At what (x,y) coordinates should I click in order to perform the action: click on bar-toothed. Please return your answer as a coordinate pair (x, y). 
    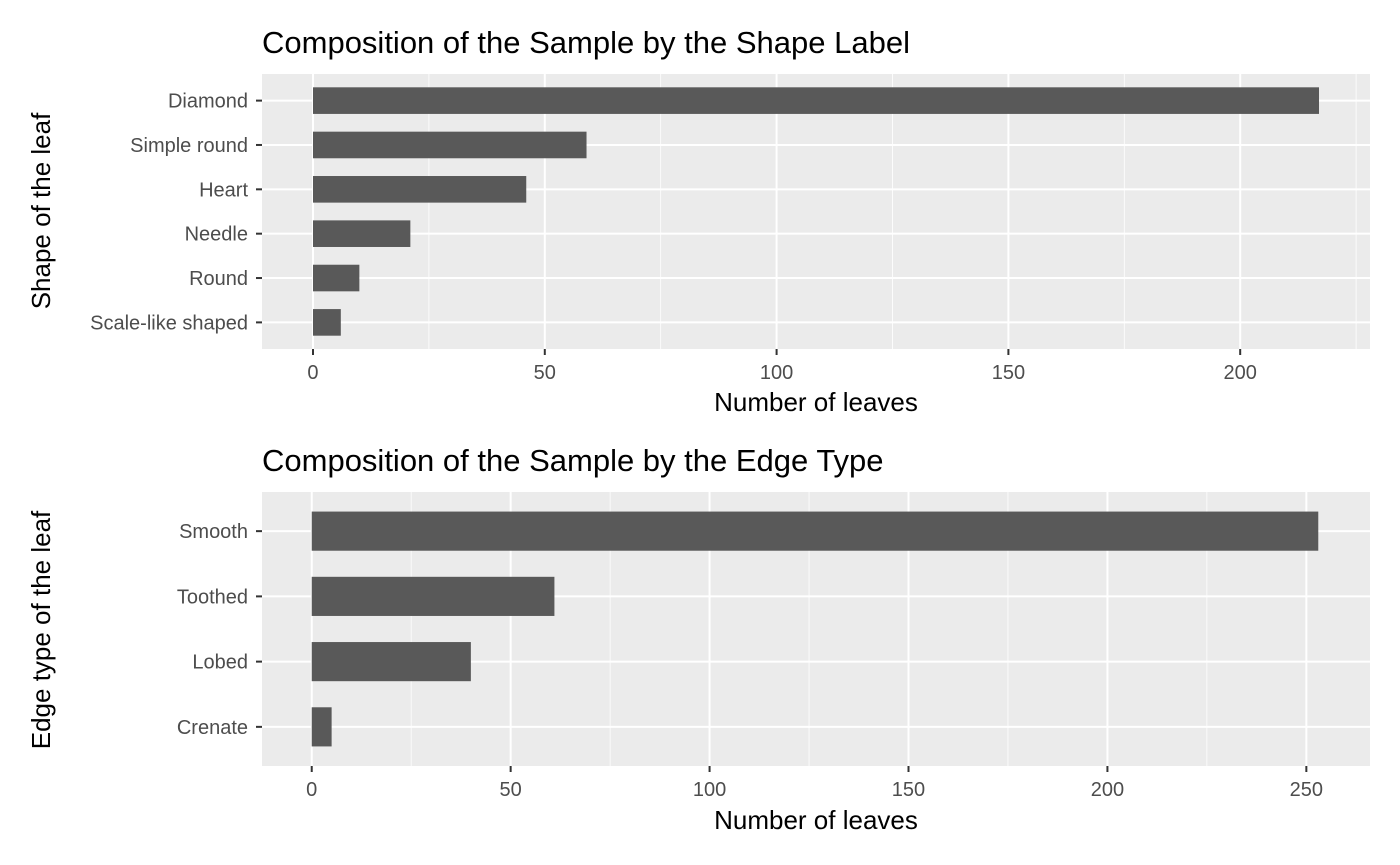
    Looking at the image, I should click on (433, 596).